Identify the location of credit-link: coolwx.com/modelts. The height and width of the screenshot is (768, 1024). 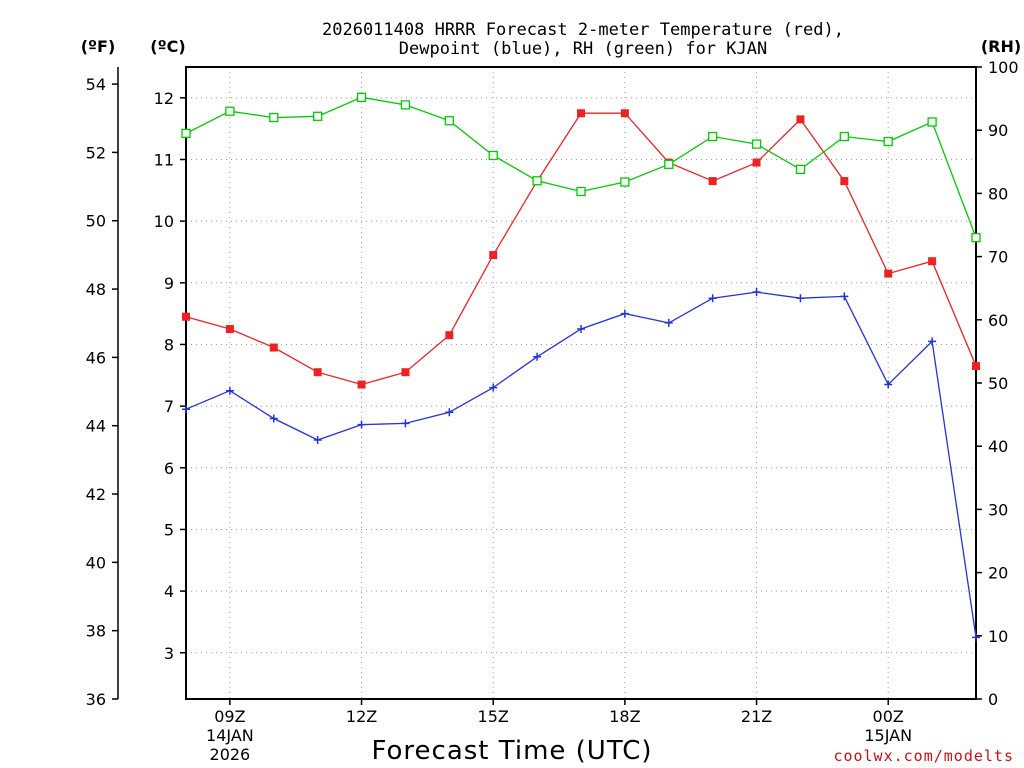
(923, 756).